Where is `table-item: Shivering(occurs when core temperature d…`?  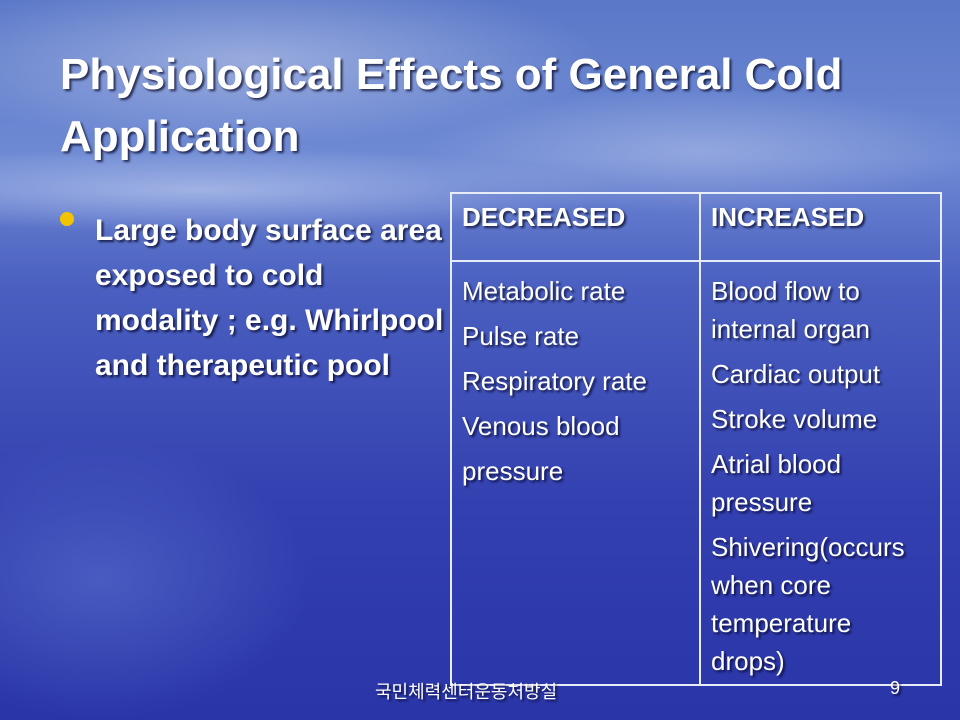 table-item: Shivering(occurs when core temperature d… is located at coordinates (808, 604).